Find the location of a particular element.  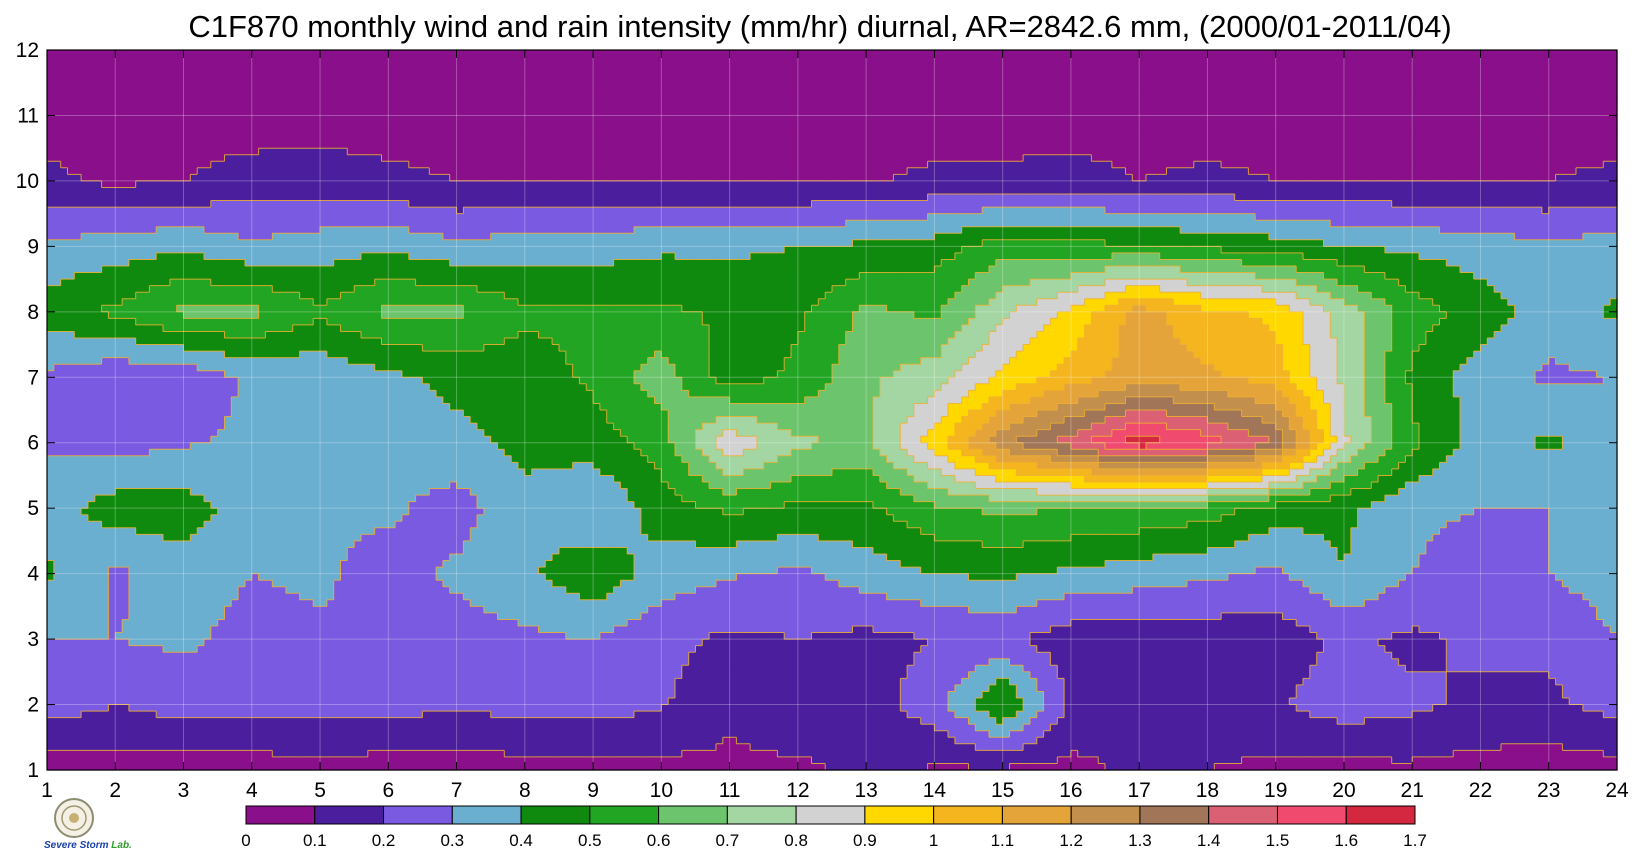

x-tick-label: 22 is located at coordinates (1480, 790).